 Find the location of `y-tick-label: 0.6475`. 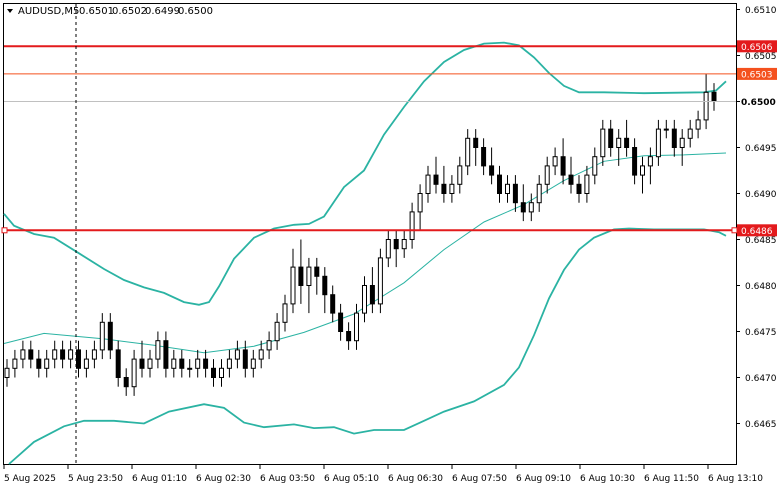

y-tick-label: 0.6475 is located at coordinates (761, 333).